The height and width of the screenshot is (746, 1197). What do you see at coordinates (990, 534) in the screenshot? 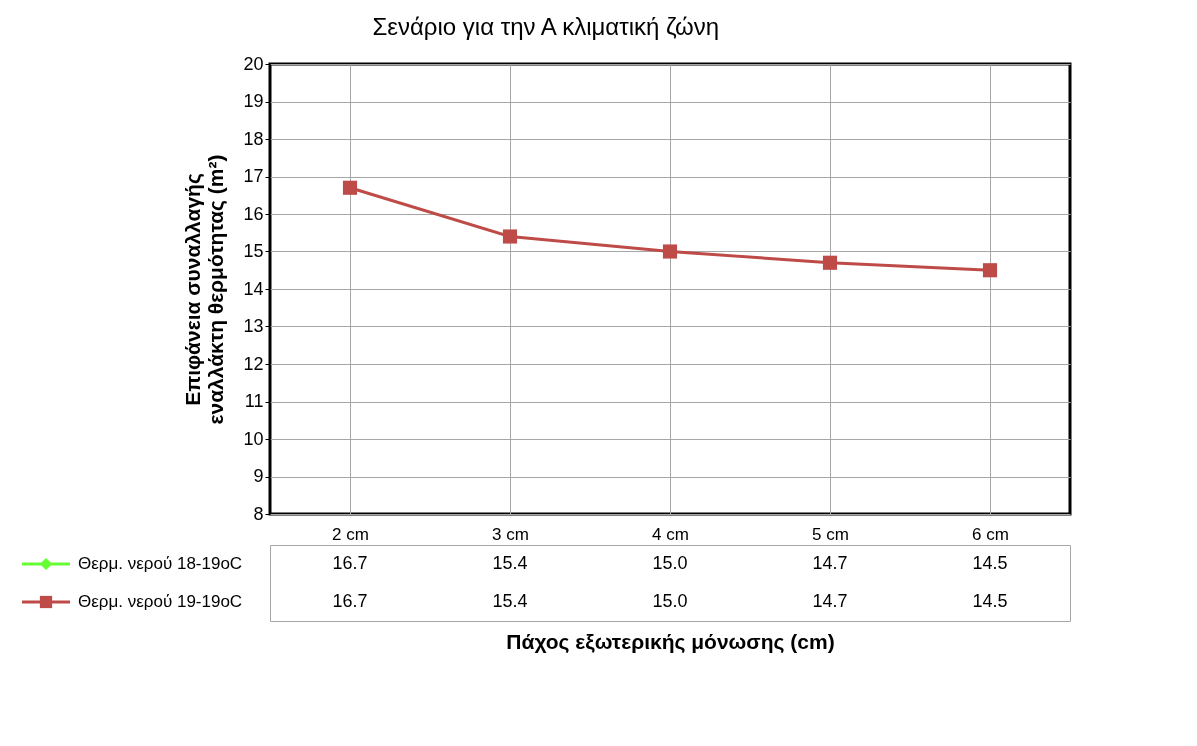
I see `x-tick-label: 6 cm` at bounding box center [990, 534].